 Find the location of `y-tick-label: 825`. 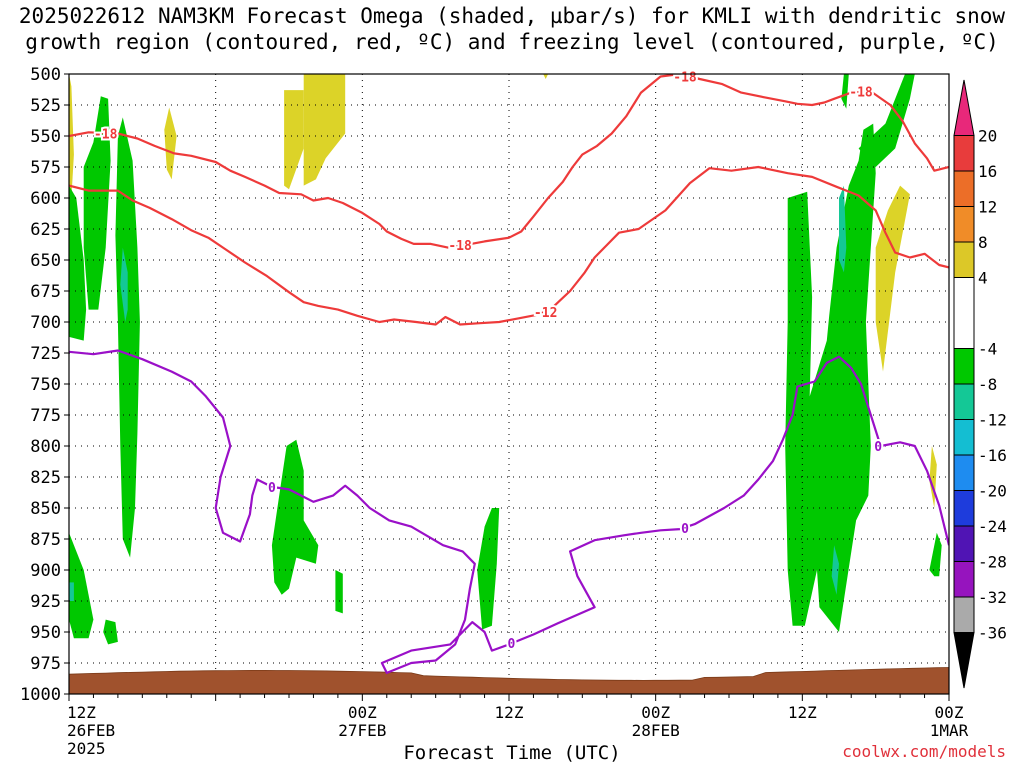

y-tick-label: 825 is located at coordinates (45, 478).